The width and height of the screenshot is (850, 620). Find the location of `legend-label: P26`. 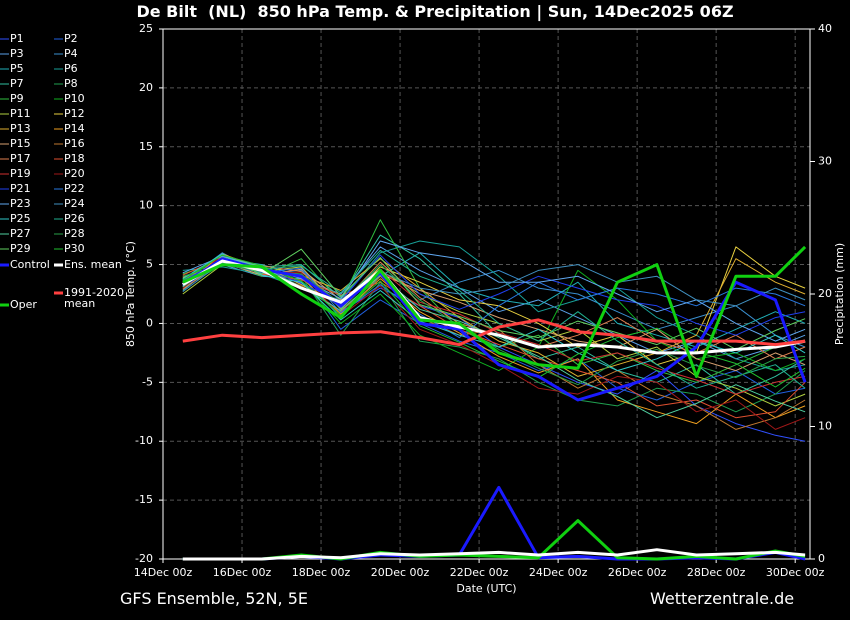

legend-label: P26 is located at coordinates (74, 218).